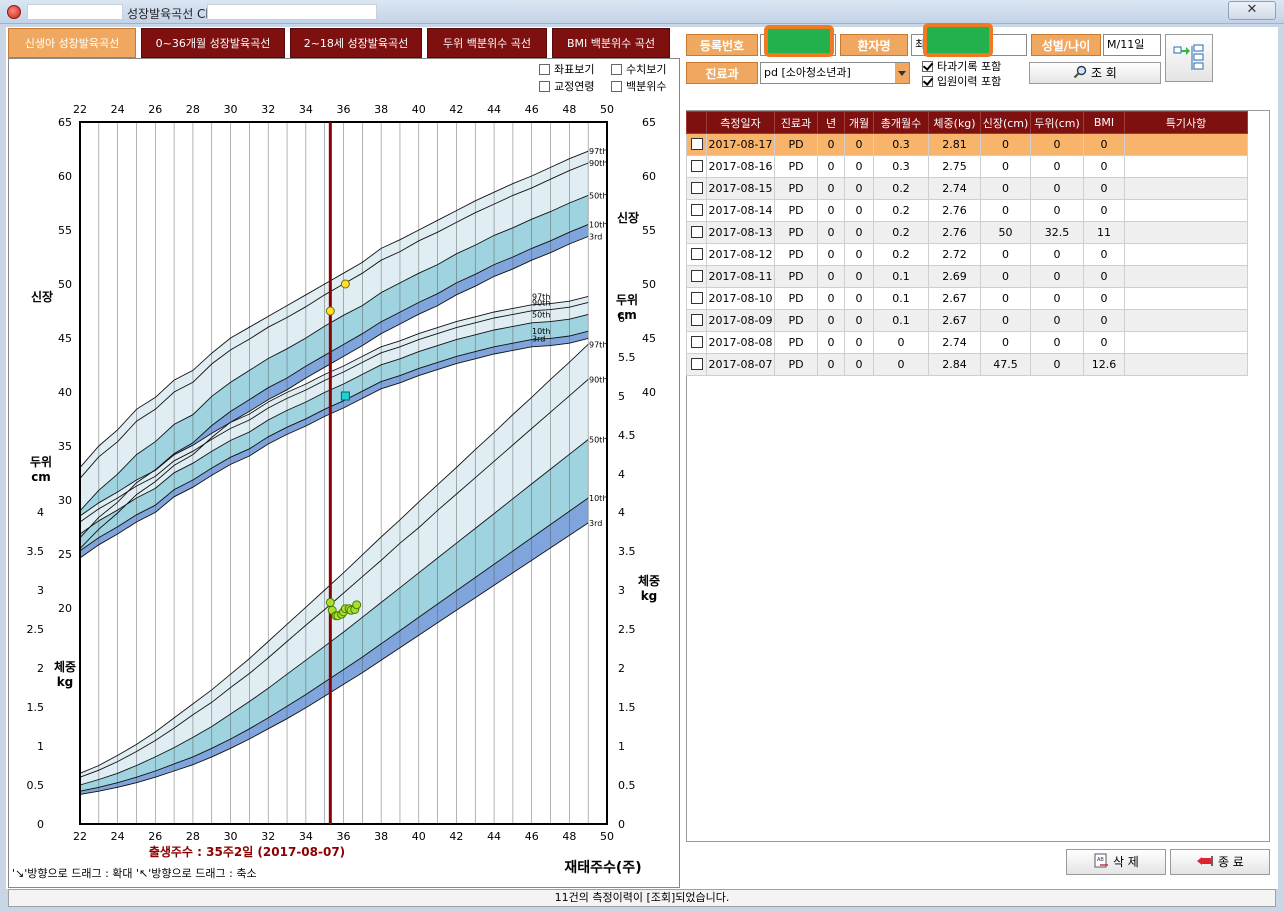  I want to click on left-tick-height: 30, so click(65, 500).